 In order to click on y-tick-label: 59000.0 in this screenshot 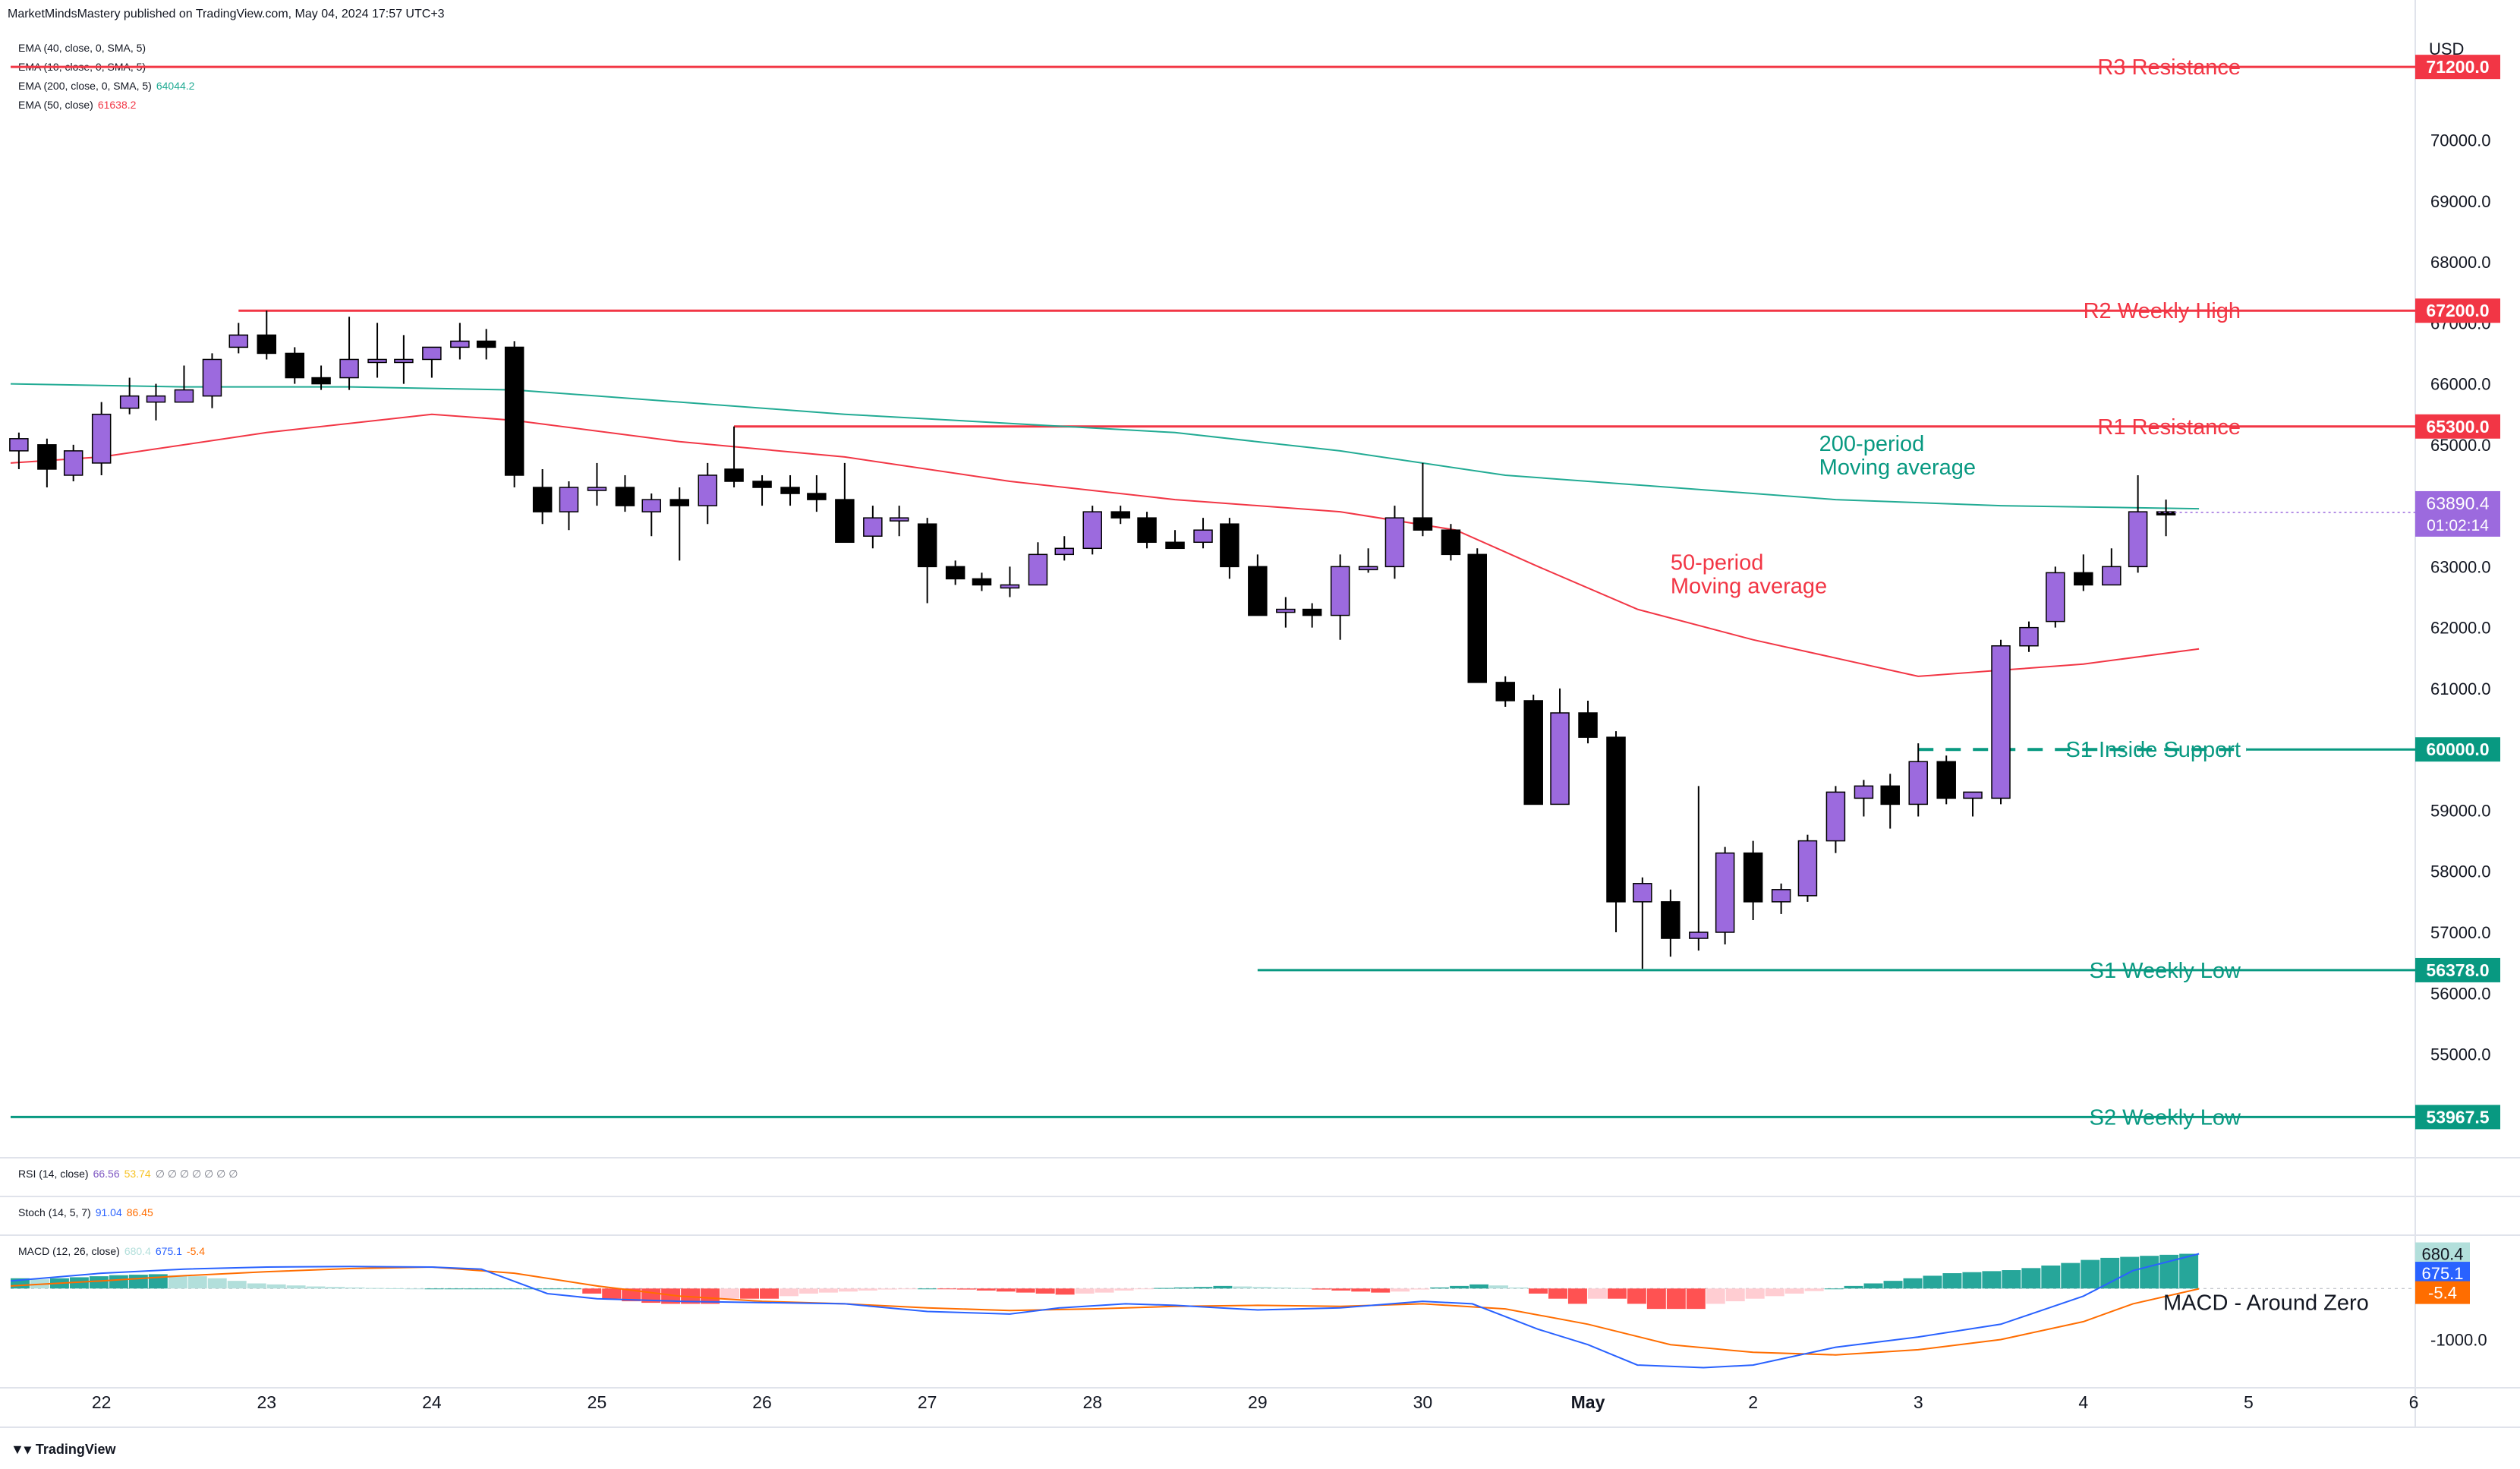, I will do `click(2460, 810)`.